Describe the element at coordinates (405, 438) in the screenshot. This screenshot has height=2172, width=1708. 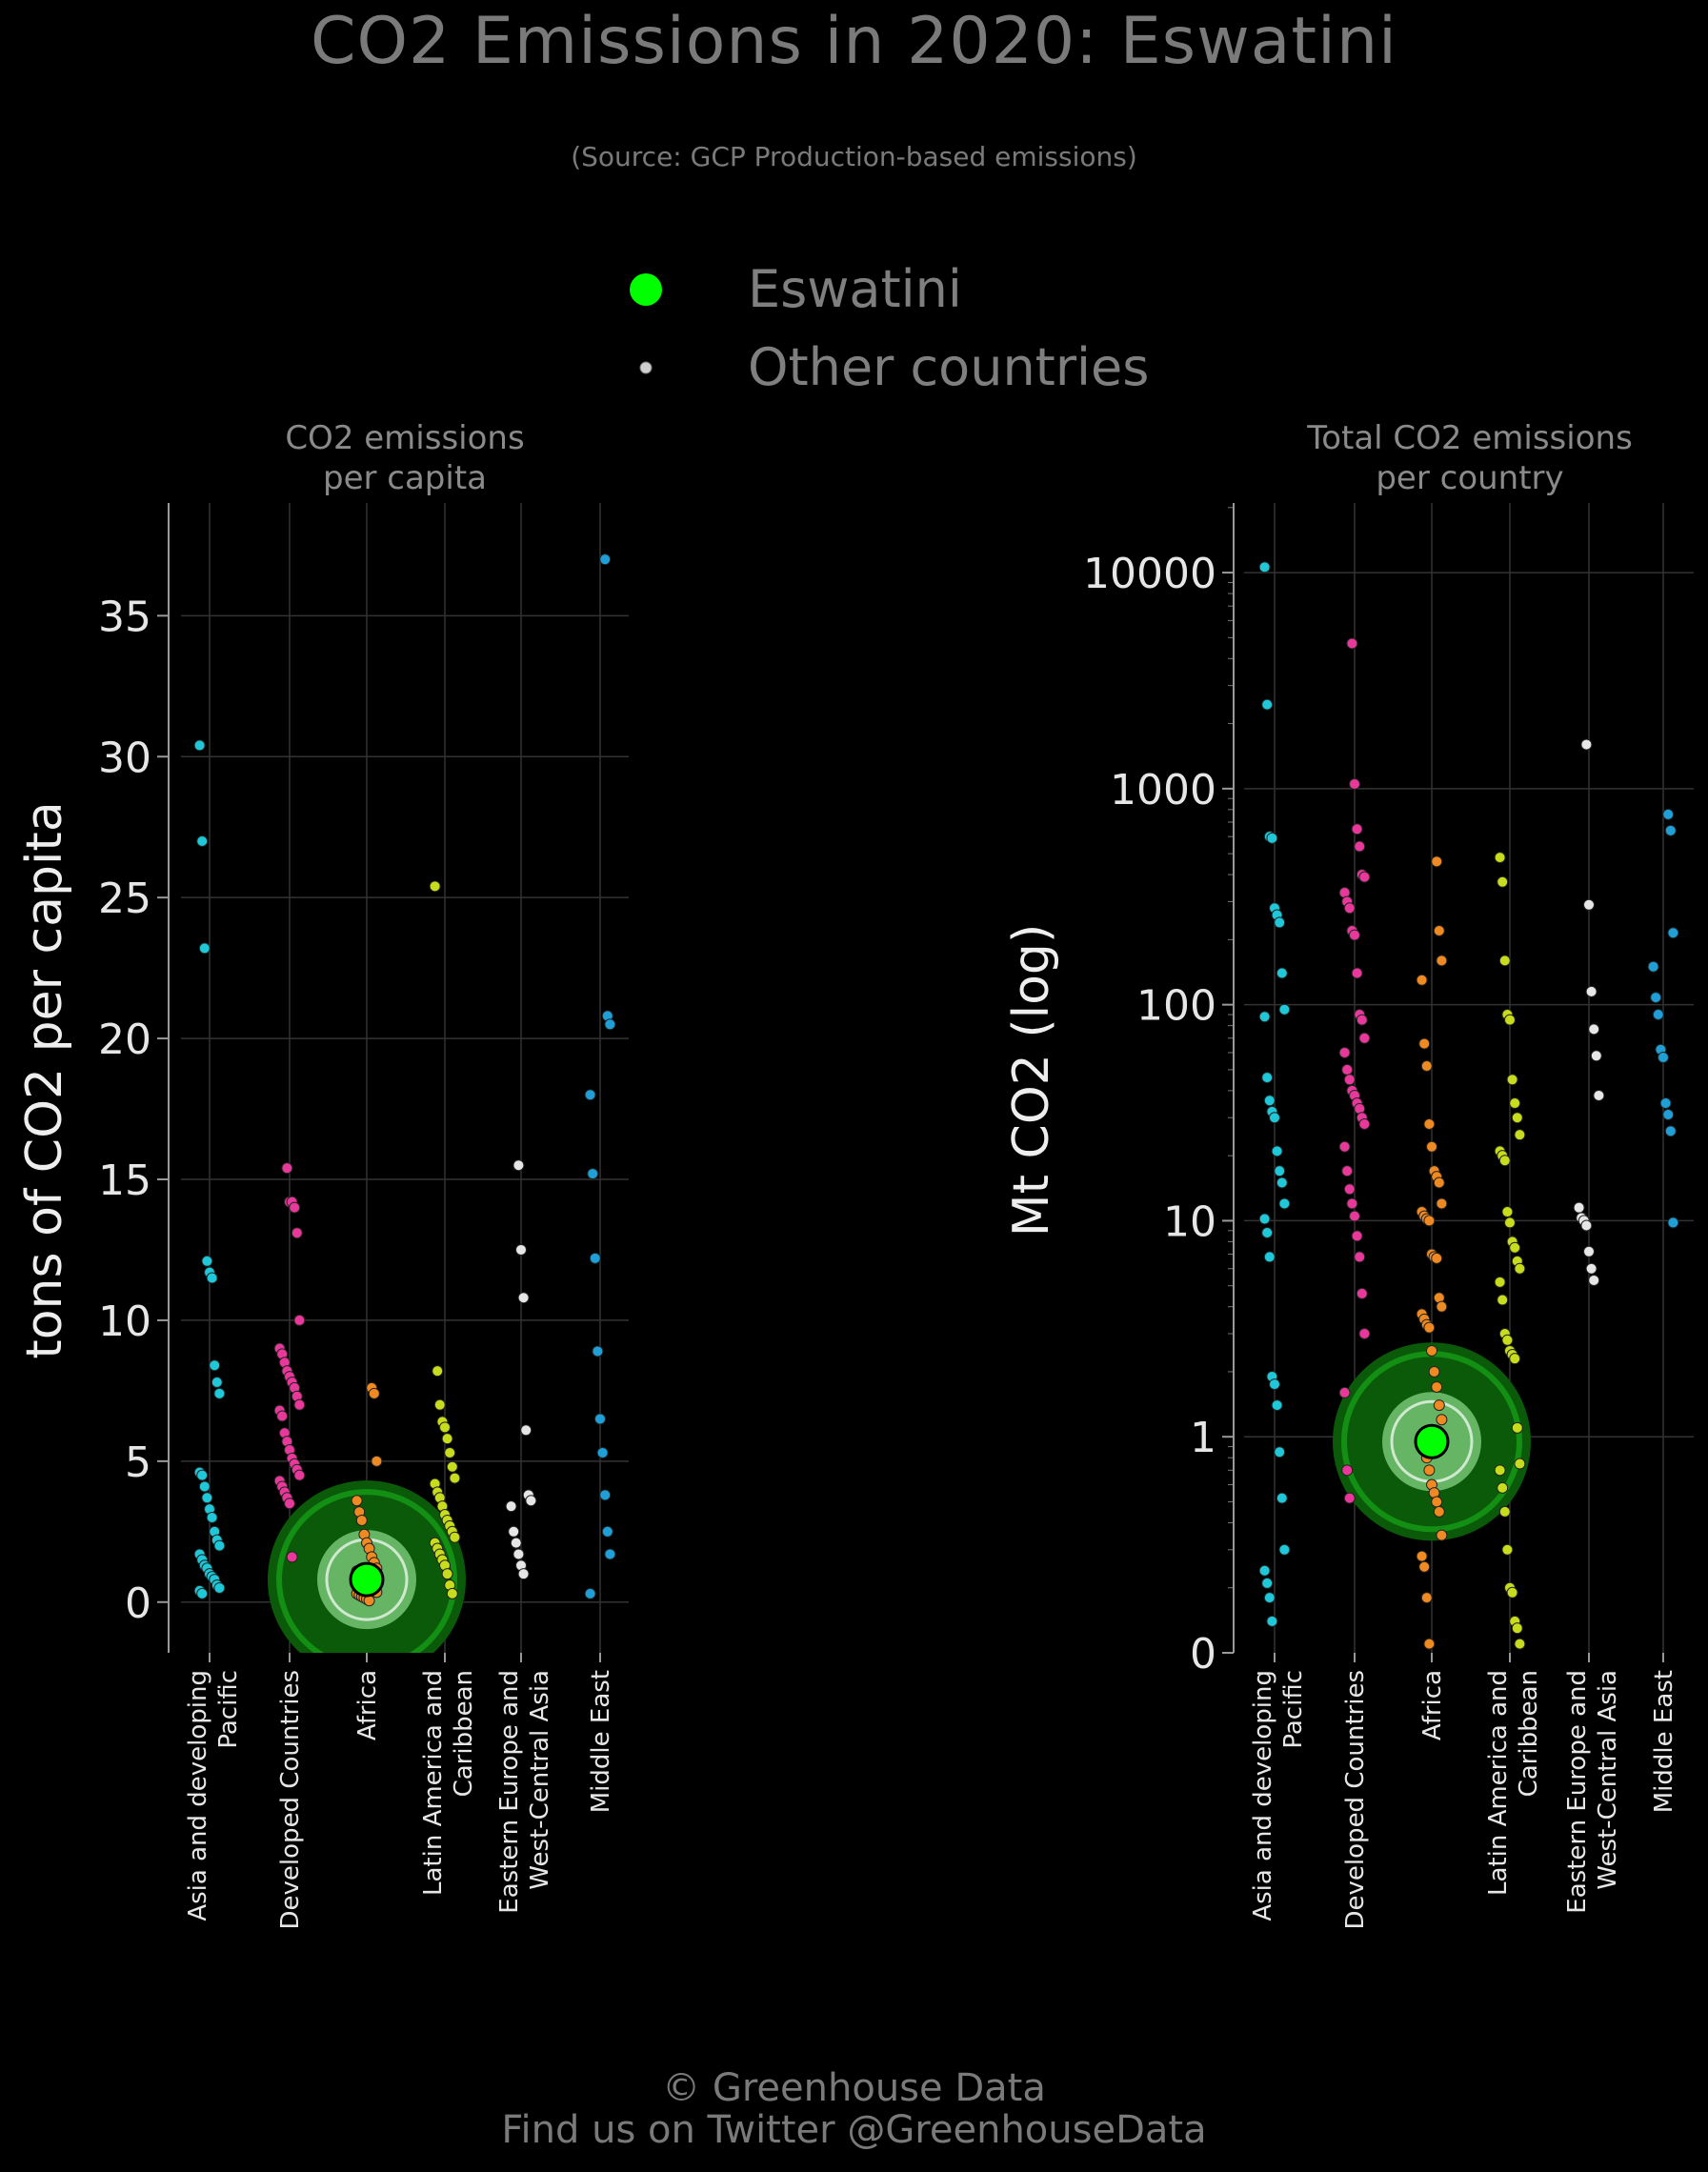
I see `panel-title-line: CO2 emissions` at that location.